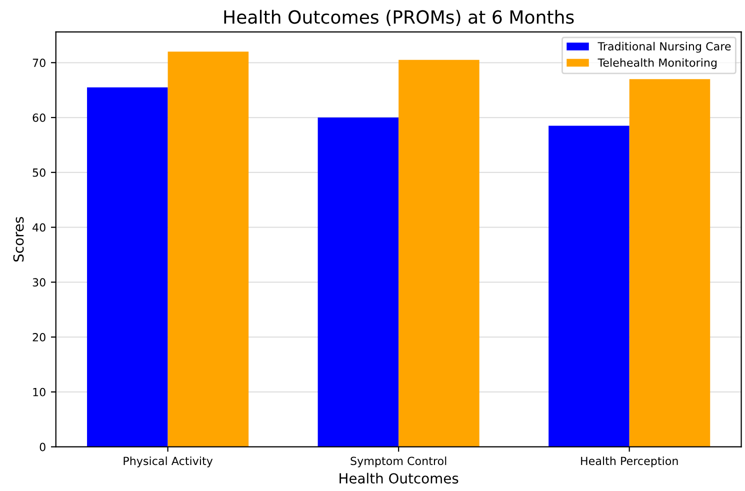 Image resolution: width=745 pixels, height=491 pixels. Describe the element at coordinates (39, 392) in the screenshot. I see `y-tick-label: 10` at that location.